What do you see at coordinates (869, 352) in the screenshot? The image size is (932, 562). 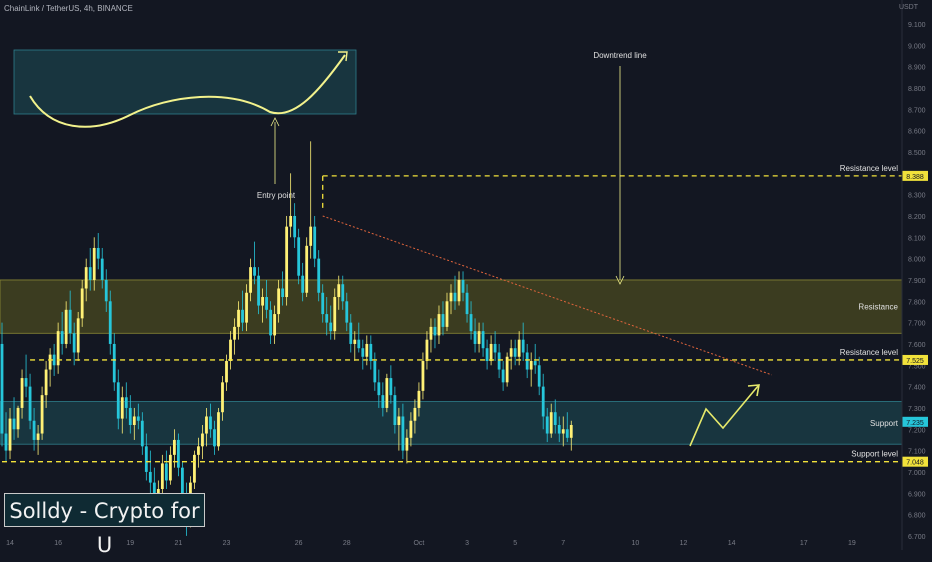 I see `level-label: Resistance level` at bounding box center [869, 352].